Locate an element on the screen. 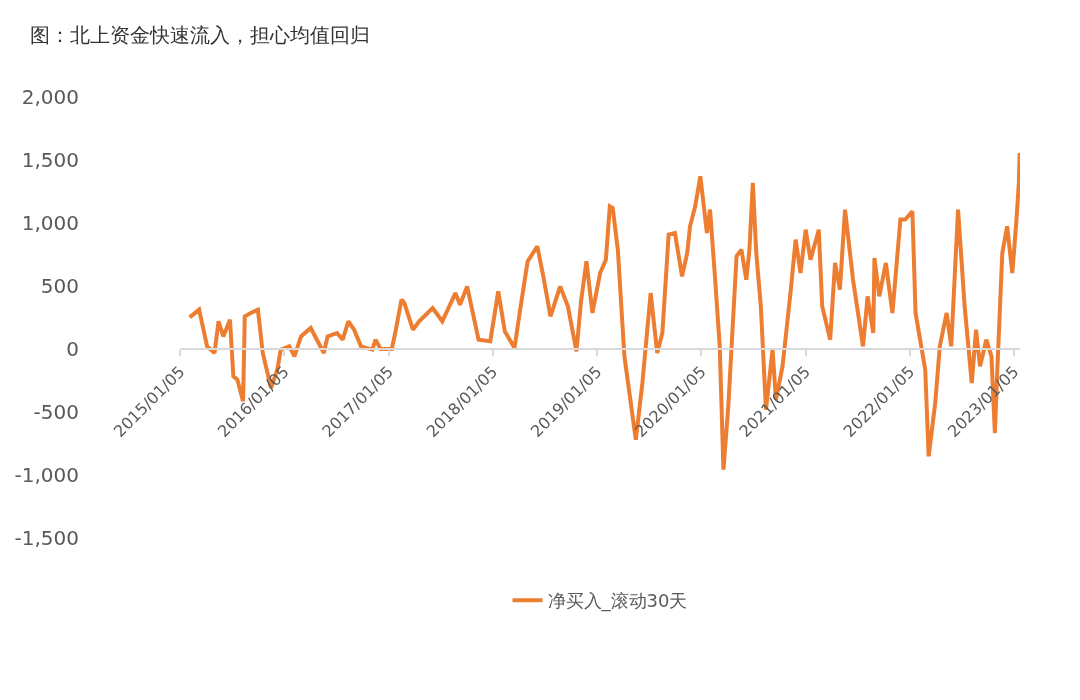 The image size is (1080, 700). chart-title: 图：北上资金快速流入，担心均值回归 is located at coordinates (200, 35).